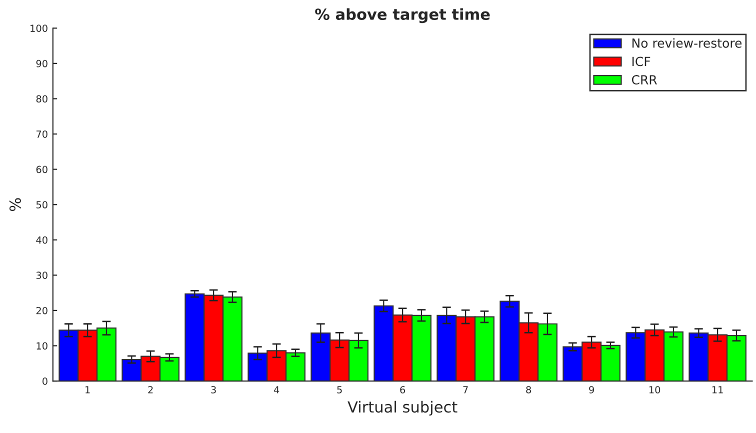 This screenshot has height=433, width=756. I want to click on y-tick-label: 90, so click(42, 64).